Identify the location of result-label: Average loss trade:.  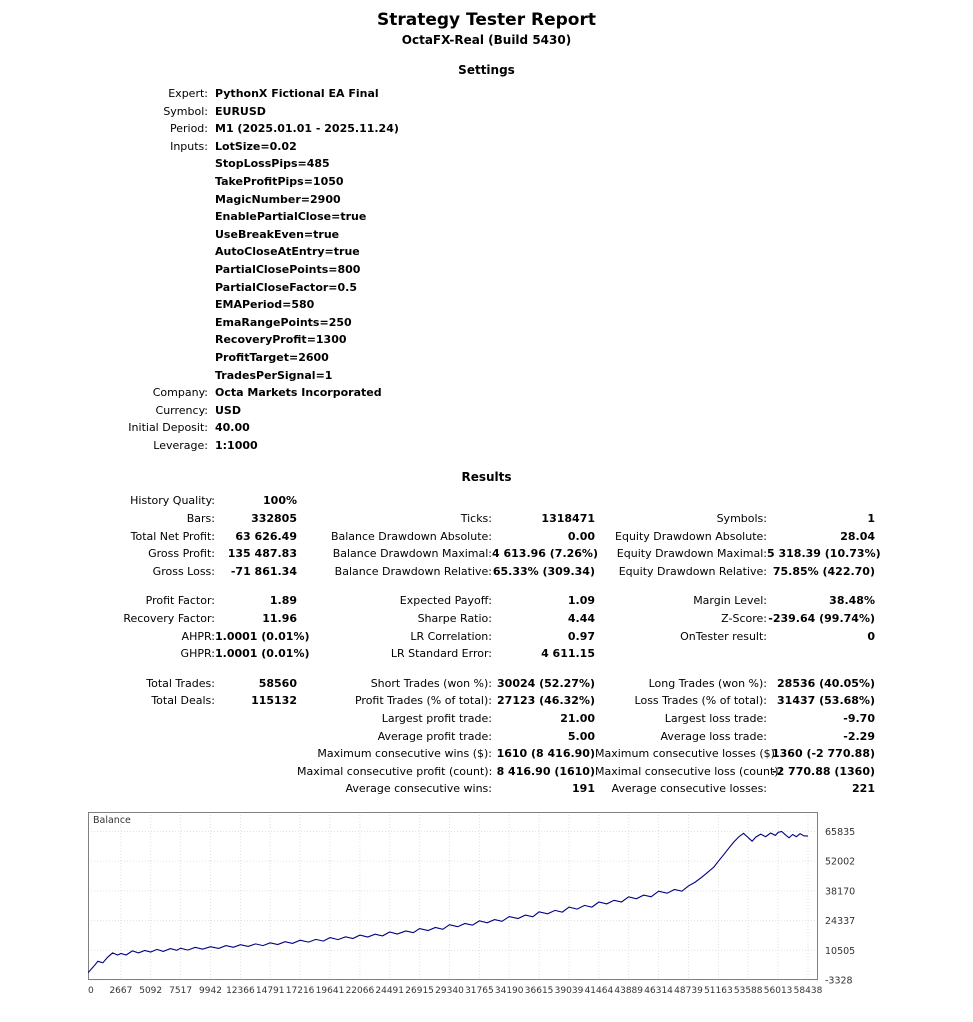
(713, 736).